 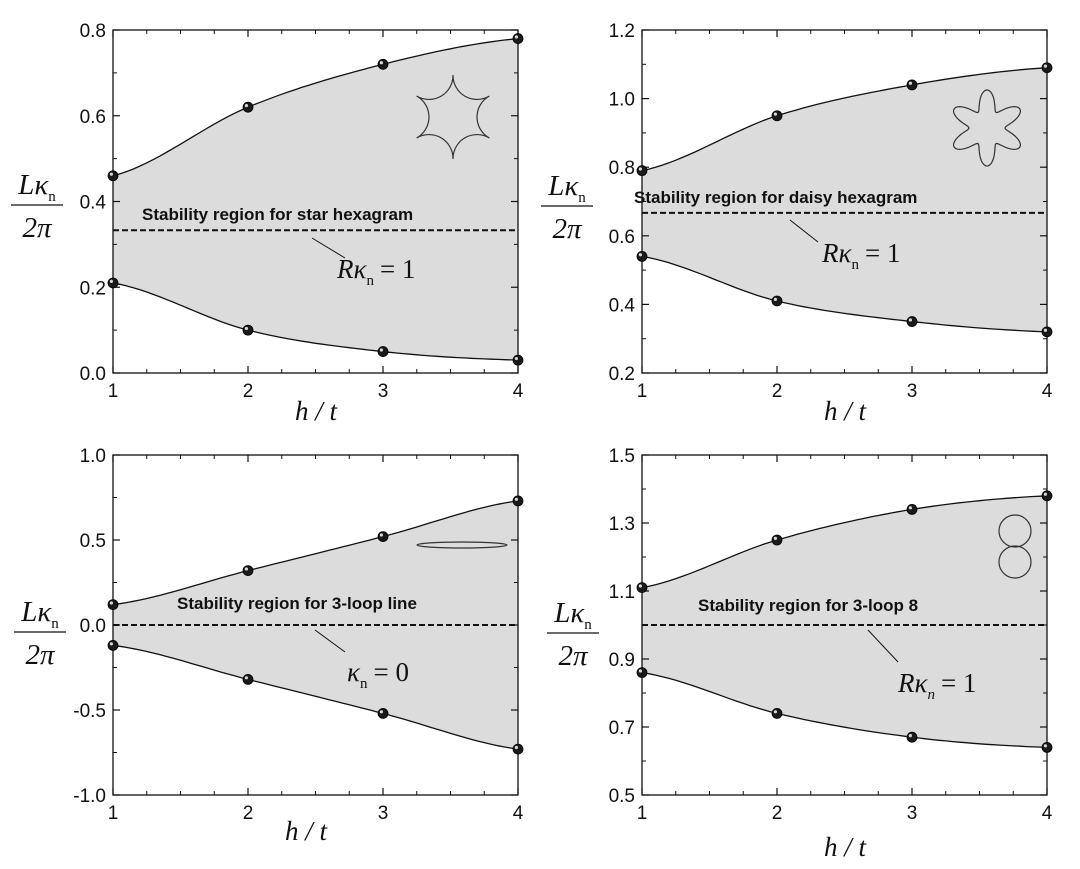 What do you see at coordinates (328, 248) in the screenshot?
I see `annotation-leader-line` at bounding box center [328, 248].